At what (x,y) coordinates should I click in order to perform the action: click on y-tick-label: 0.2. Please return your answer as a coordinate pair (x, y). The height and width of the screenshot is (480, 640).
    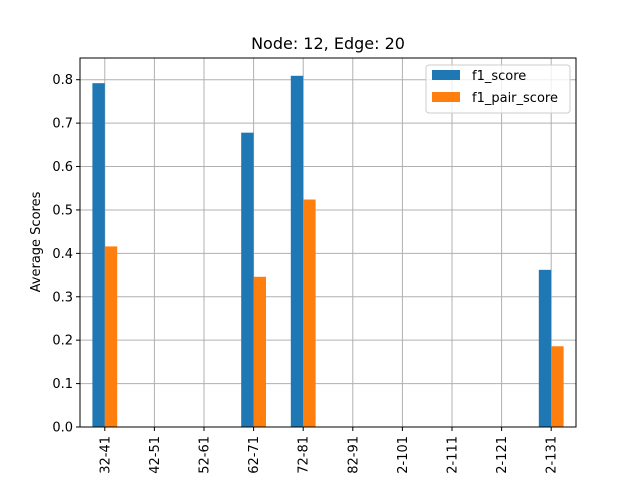
    Looking at the image, I should click on (62, 341).